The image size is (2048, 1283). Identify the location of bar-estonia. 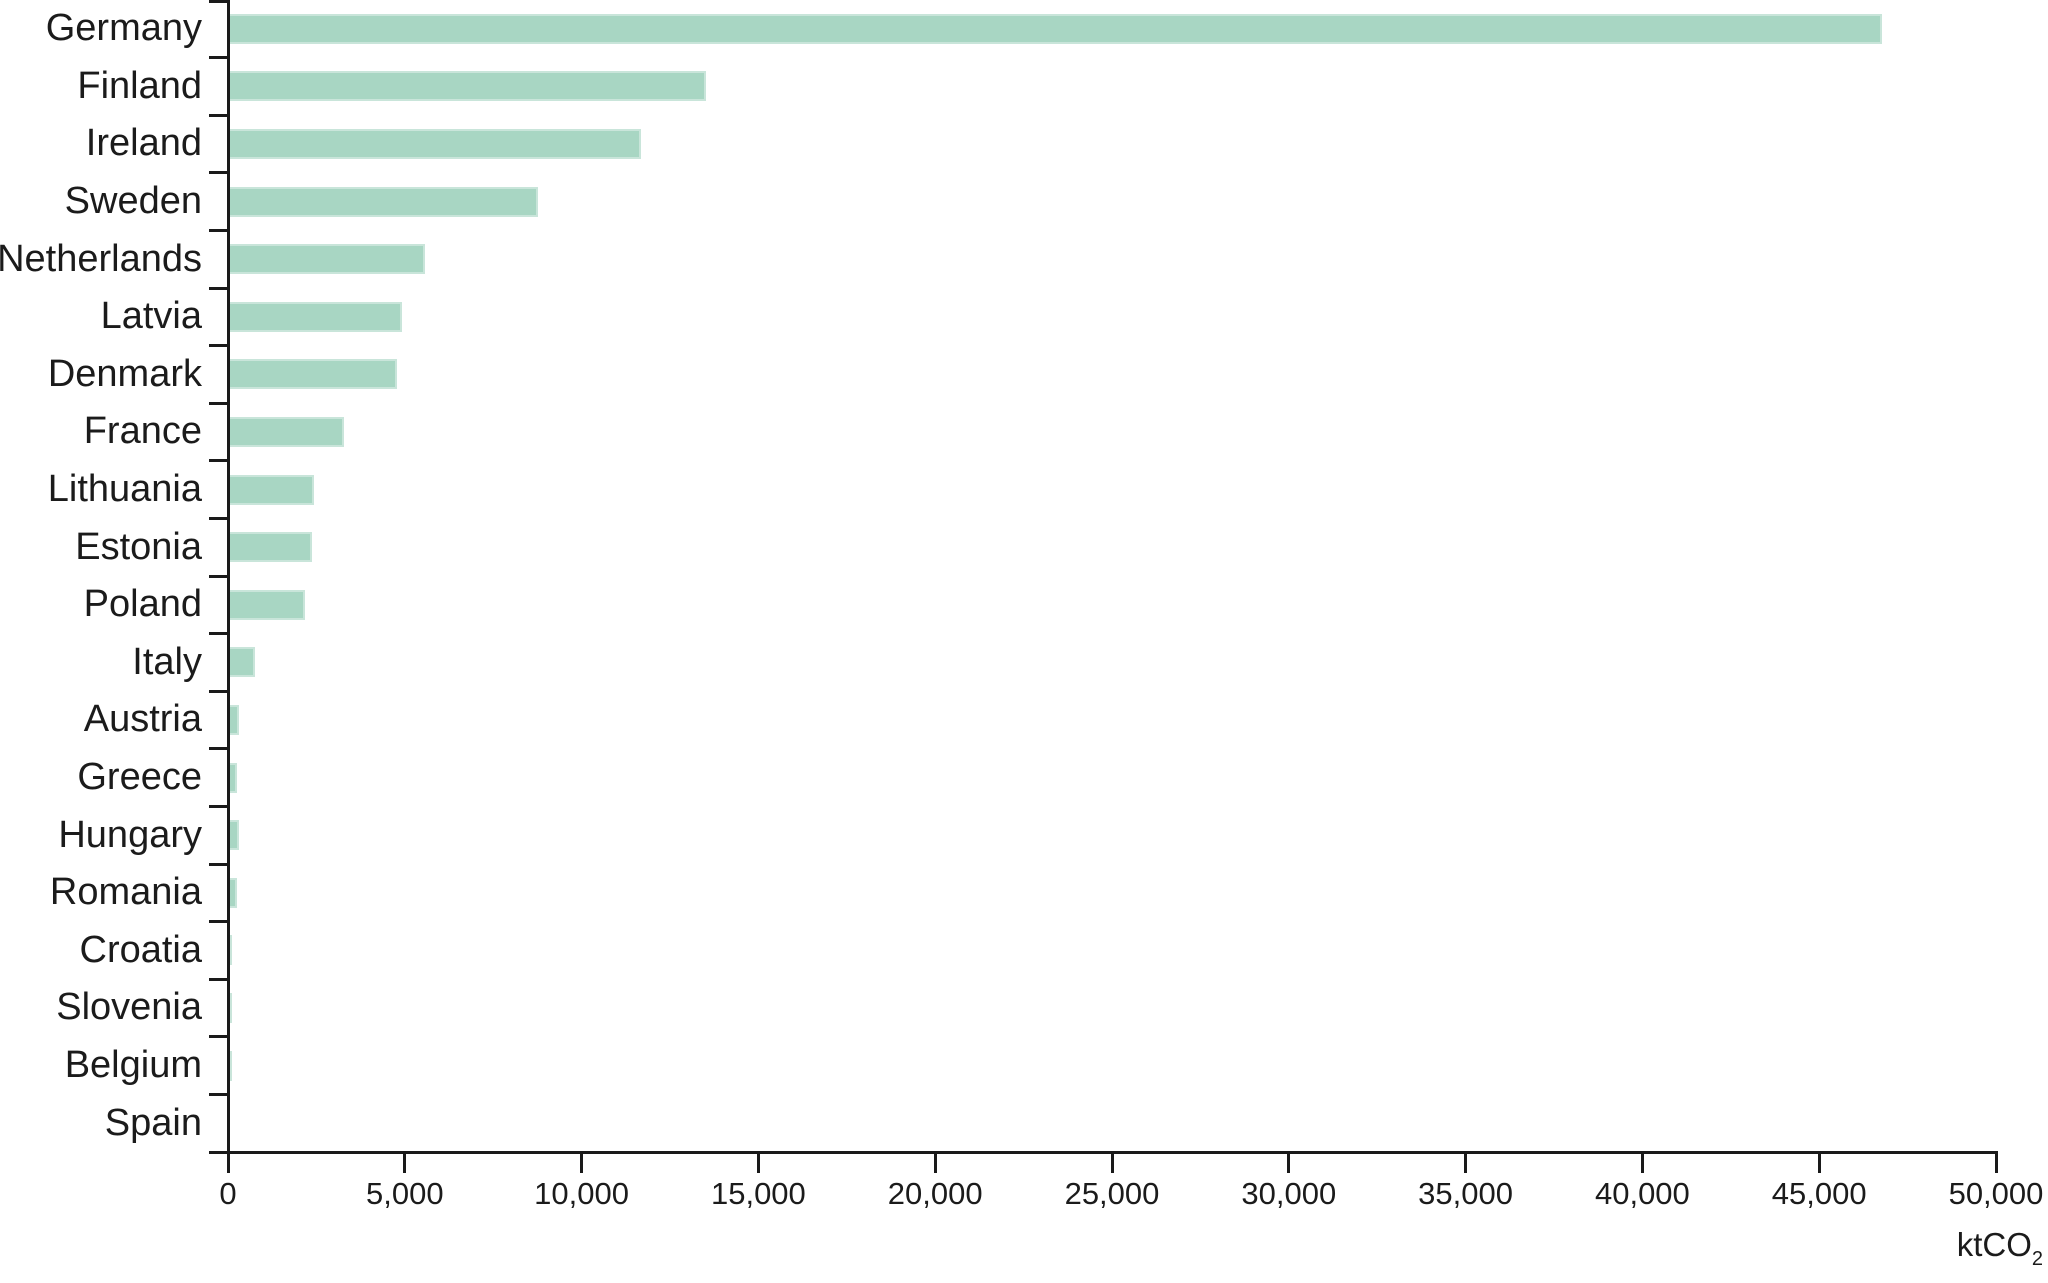
(269, 547).